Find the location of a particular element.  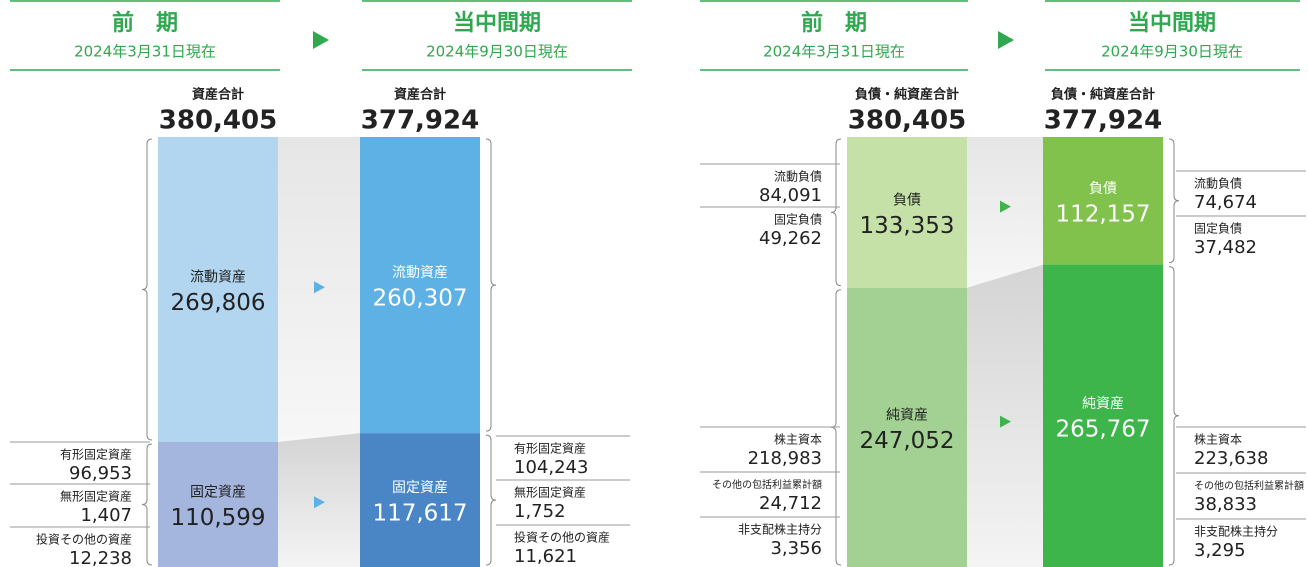

segment-value: 112,157 is located at coordinates (1102, 214).